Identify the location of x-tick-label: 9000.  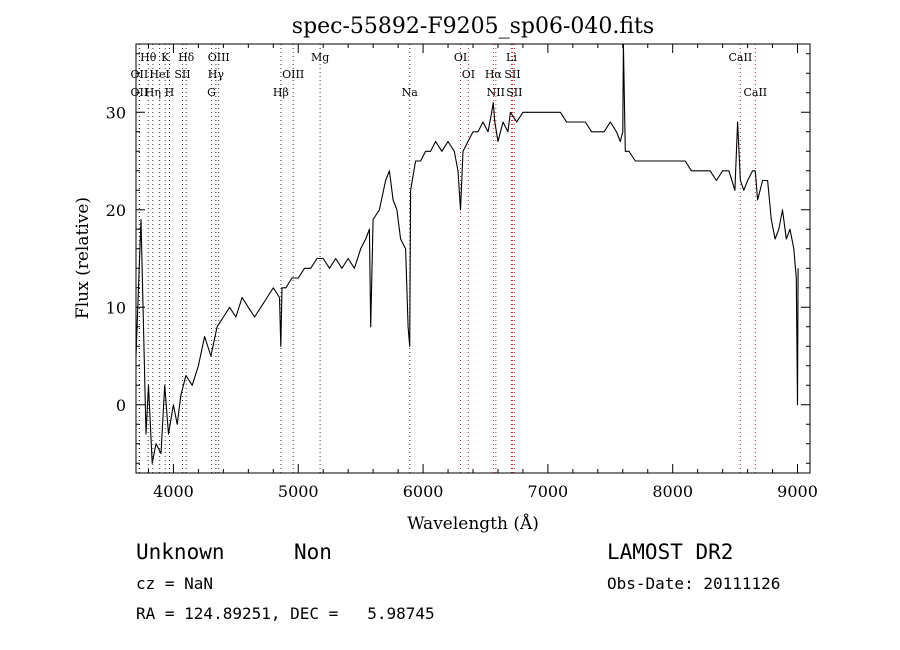
(797, 491).